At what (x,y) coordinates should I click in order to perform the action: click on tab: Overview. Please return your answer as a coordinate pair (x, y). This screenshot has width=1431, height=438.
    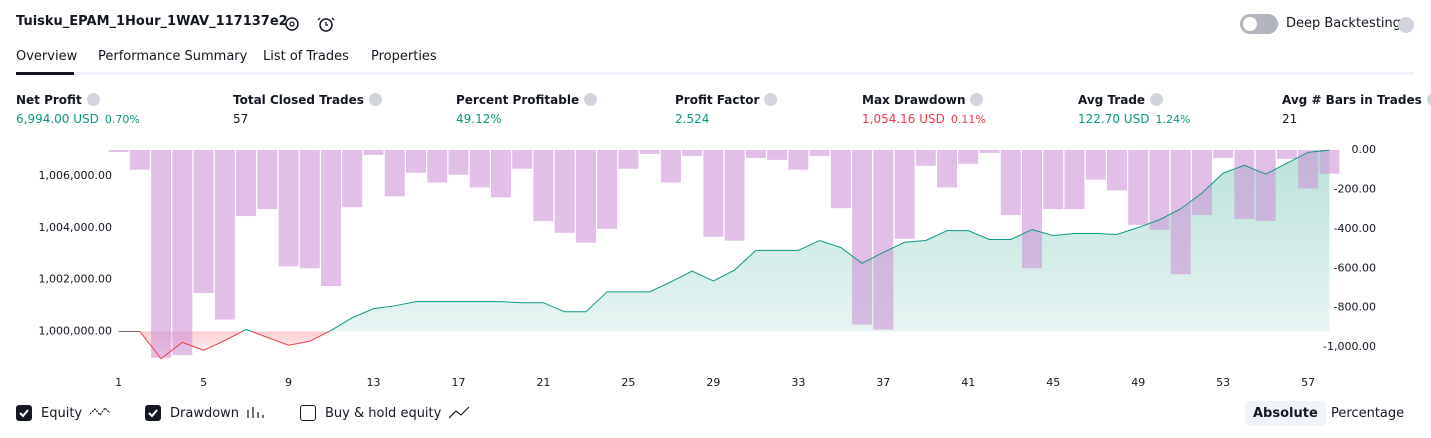
    Looking at the image, I should click on (47, 56).